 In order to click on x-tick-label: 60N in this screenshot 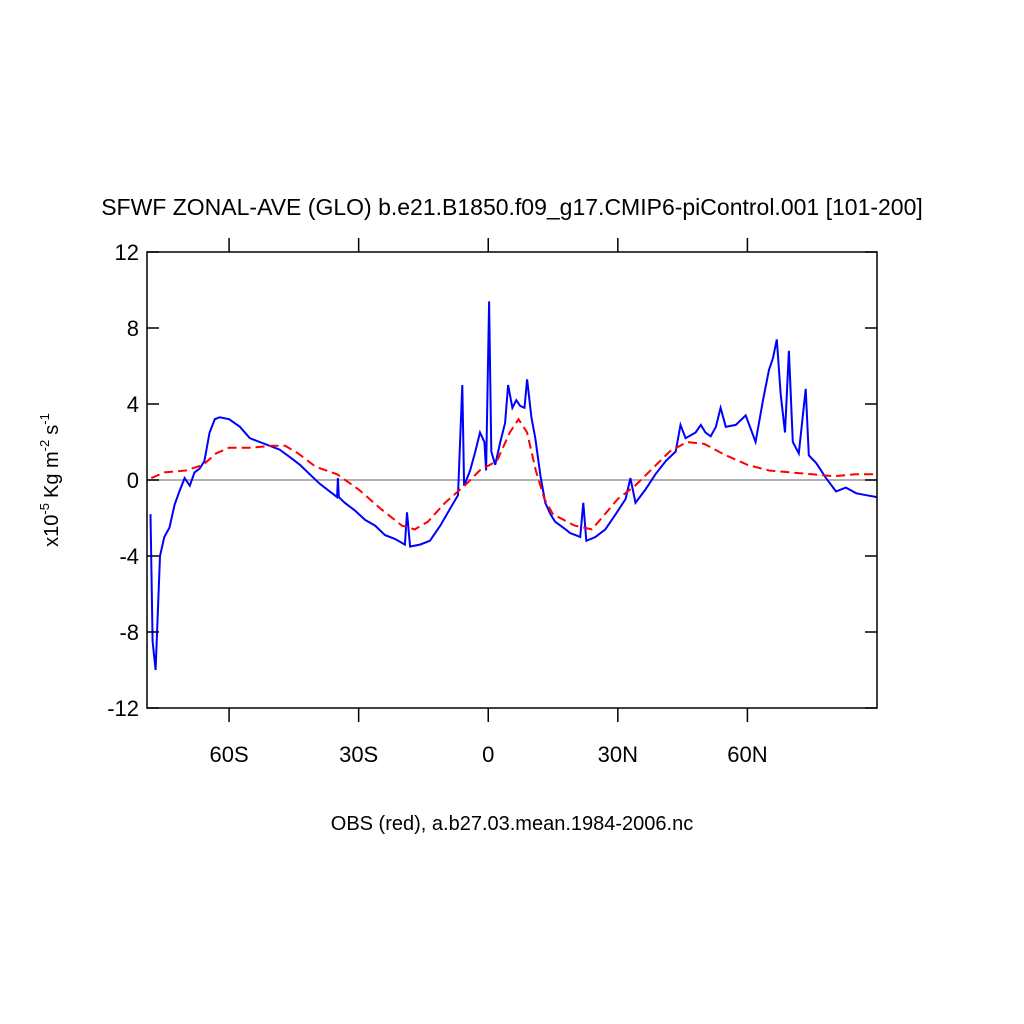, I will do `click(747, 754)`.